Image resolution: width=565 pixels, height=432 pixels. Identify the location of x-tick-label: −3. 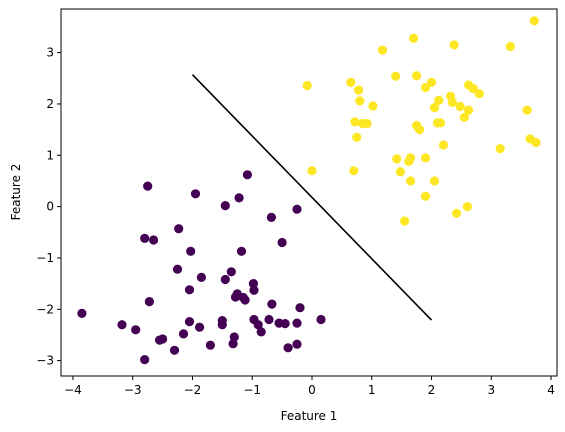
(133, 390).